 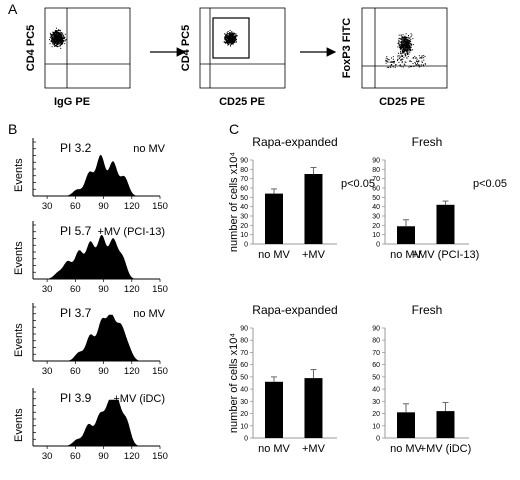 What do you see at coordinates (406, 235) in the screenshot?
I see `bar` at bounding box center [406, 235].